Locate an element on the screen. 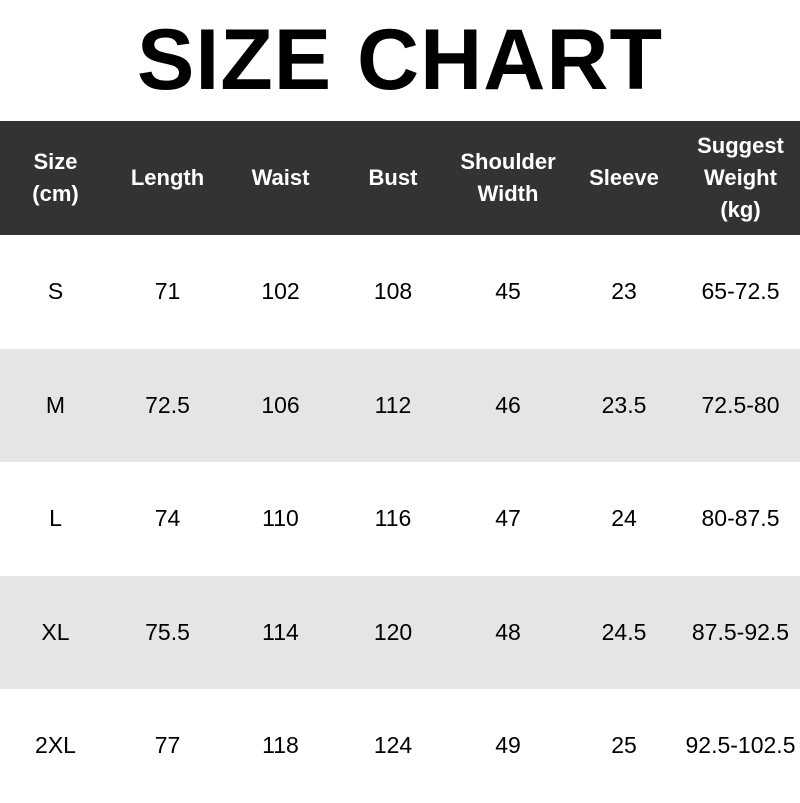 The height and width of the screenshot is (803, 800). table-cell: 112 is located at coordinates (393, 405).